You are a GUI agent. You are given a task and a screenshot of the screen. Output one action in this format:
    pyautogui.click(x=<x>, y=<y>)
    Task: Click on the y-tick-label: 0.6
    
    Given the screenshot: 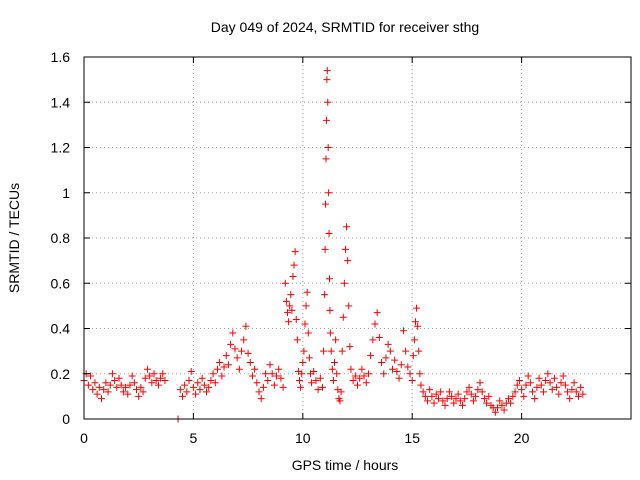 What is the action you would take?
    pyautogui.click(x=61, y=283)
    